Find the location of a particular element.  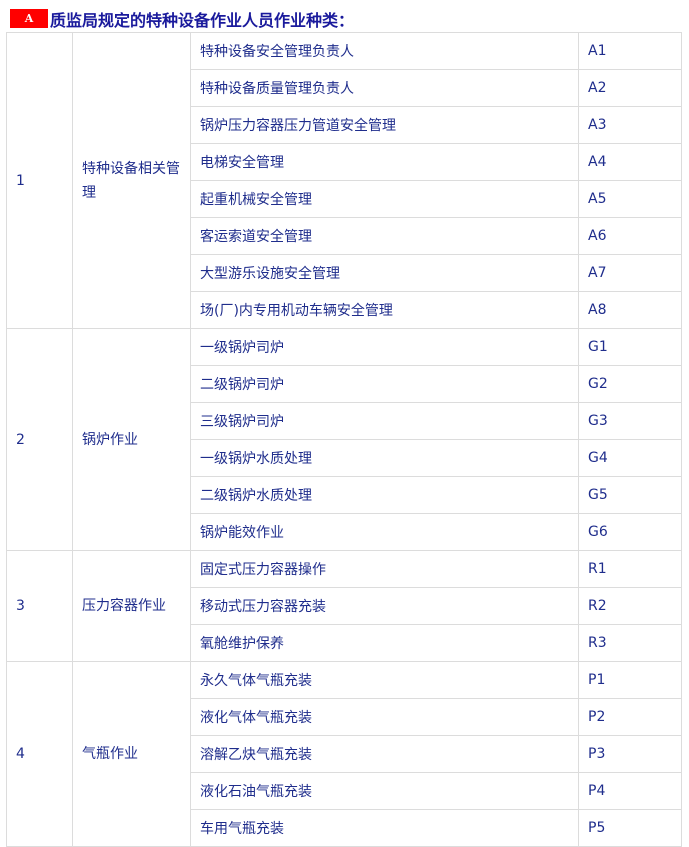

table-row: 大型游乐设施安全管理 A7 is located at coordinates (344, 273).